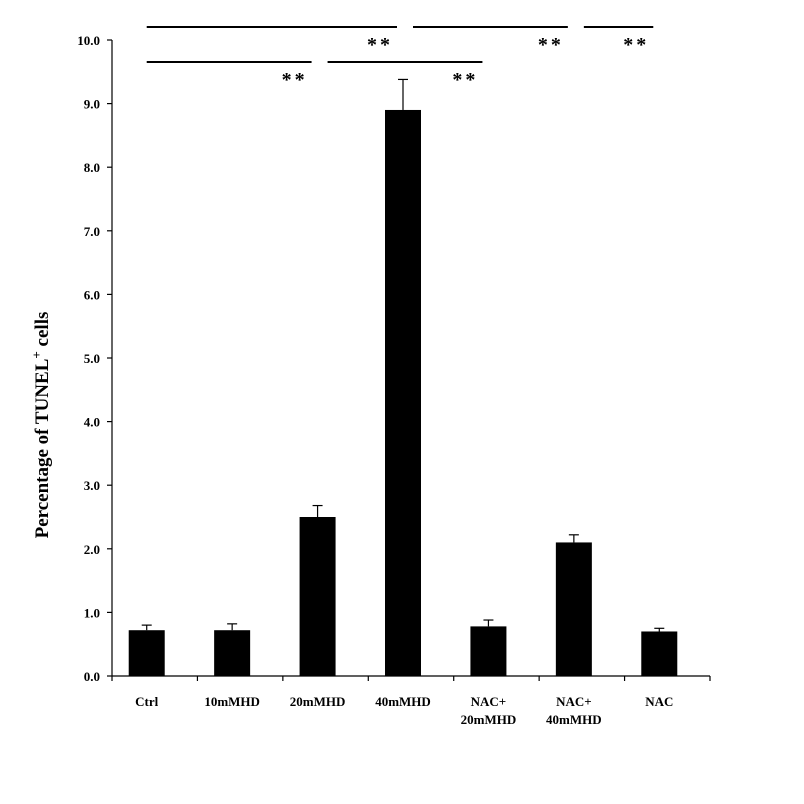 This screenshot has width=804, height=804. Describe the element at coordinates (92, 612) in the screenshot. I see `y-tick-label: 1.0` at that location.